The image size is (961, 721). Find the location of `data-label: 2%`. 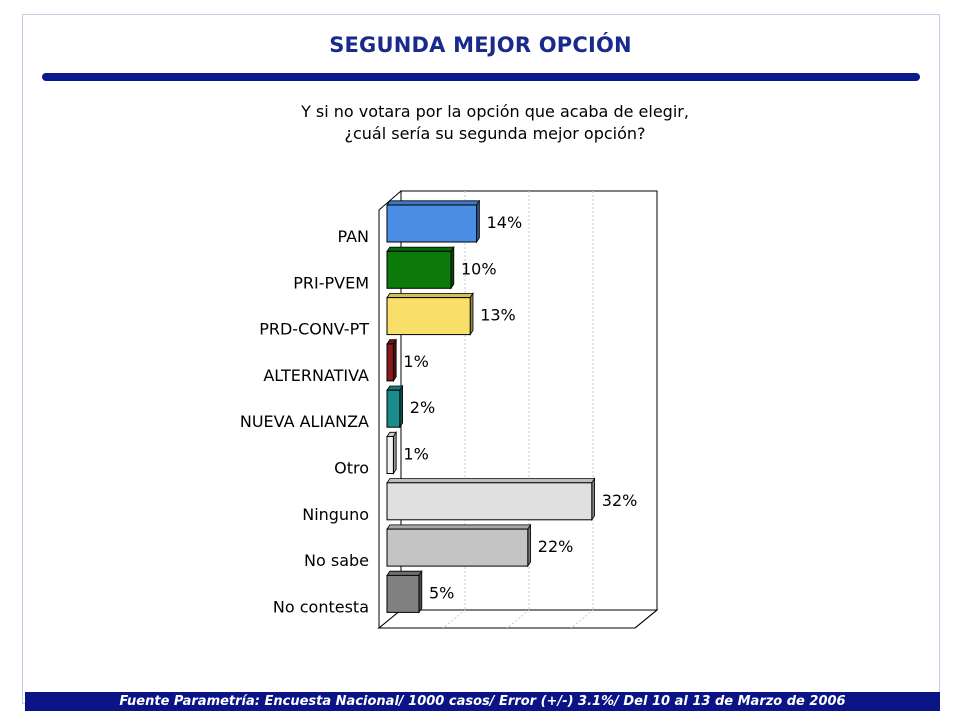

data-label: 2% is located at coordinates (422, 407).